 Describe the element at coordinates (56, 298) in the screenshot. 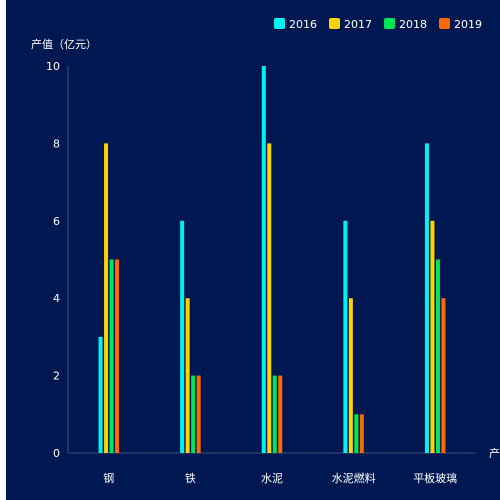

I see `y-tick-label: 4` at that location.